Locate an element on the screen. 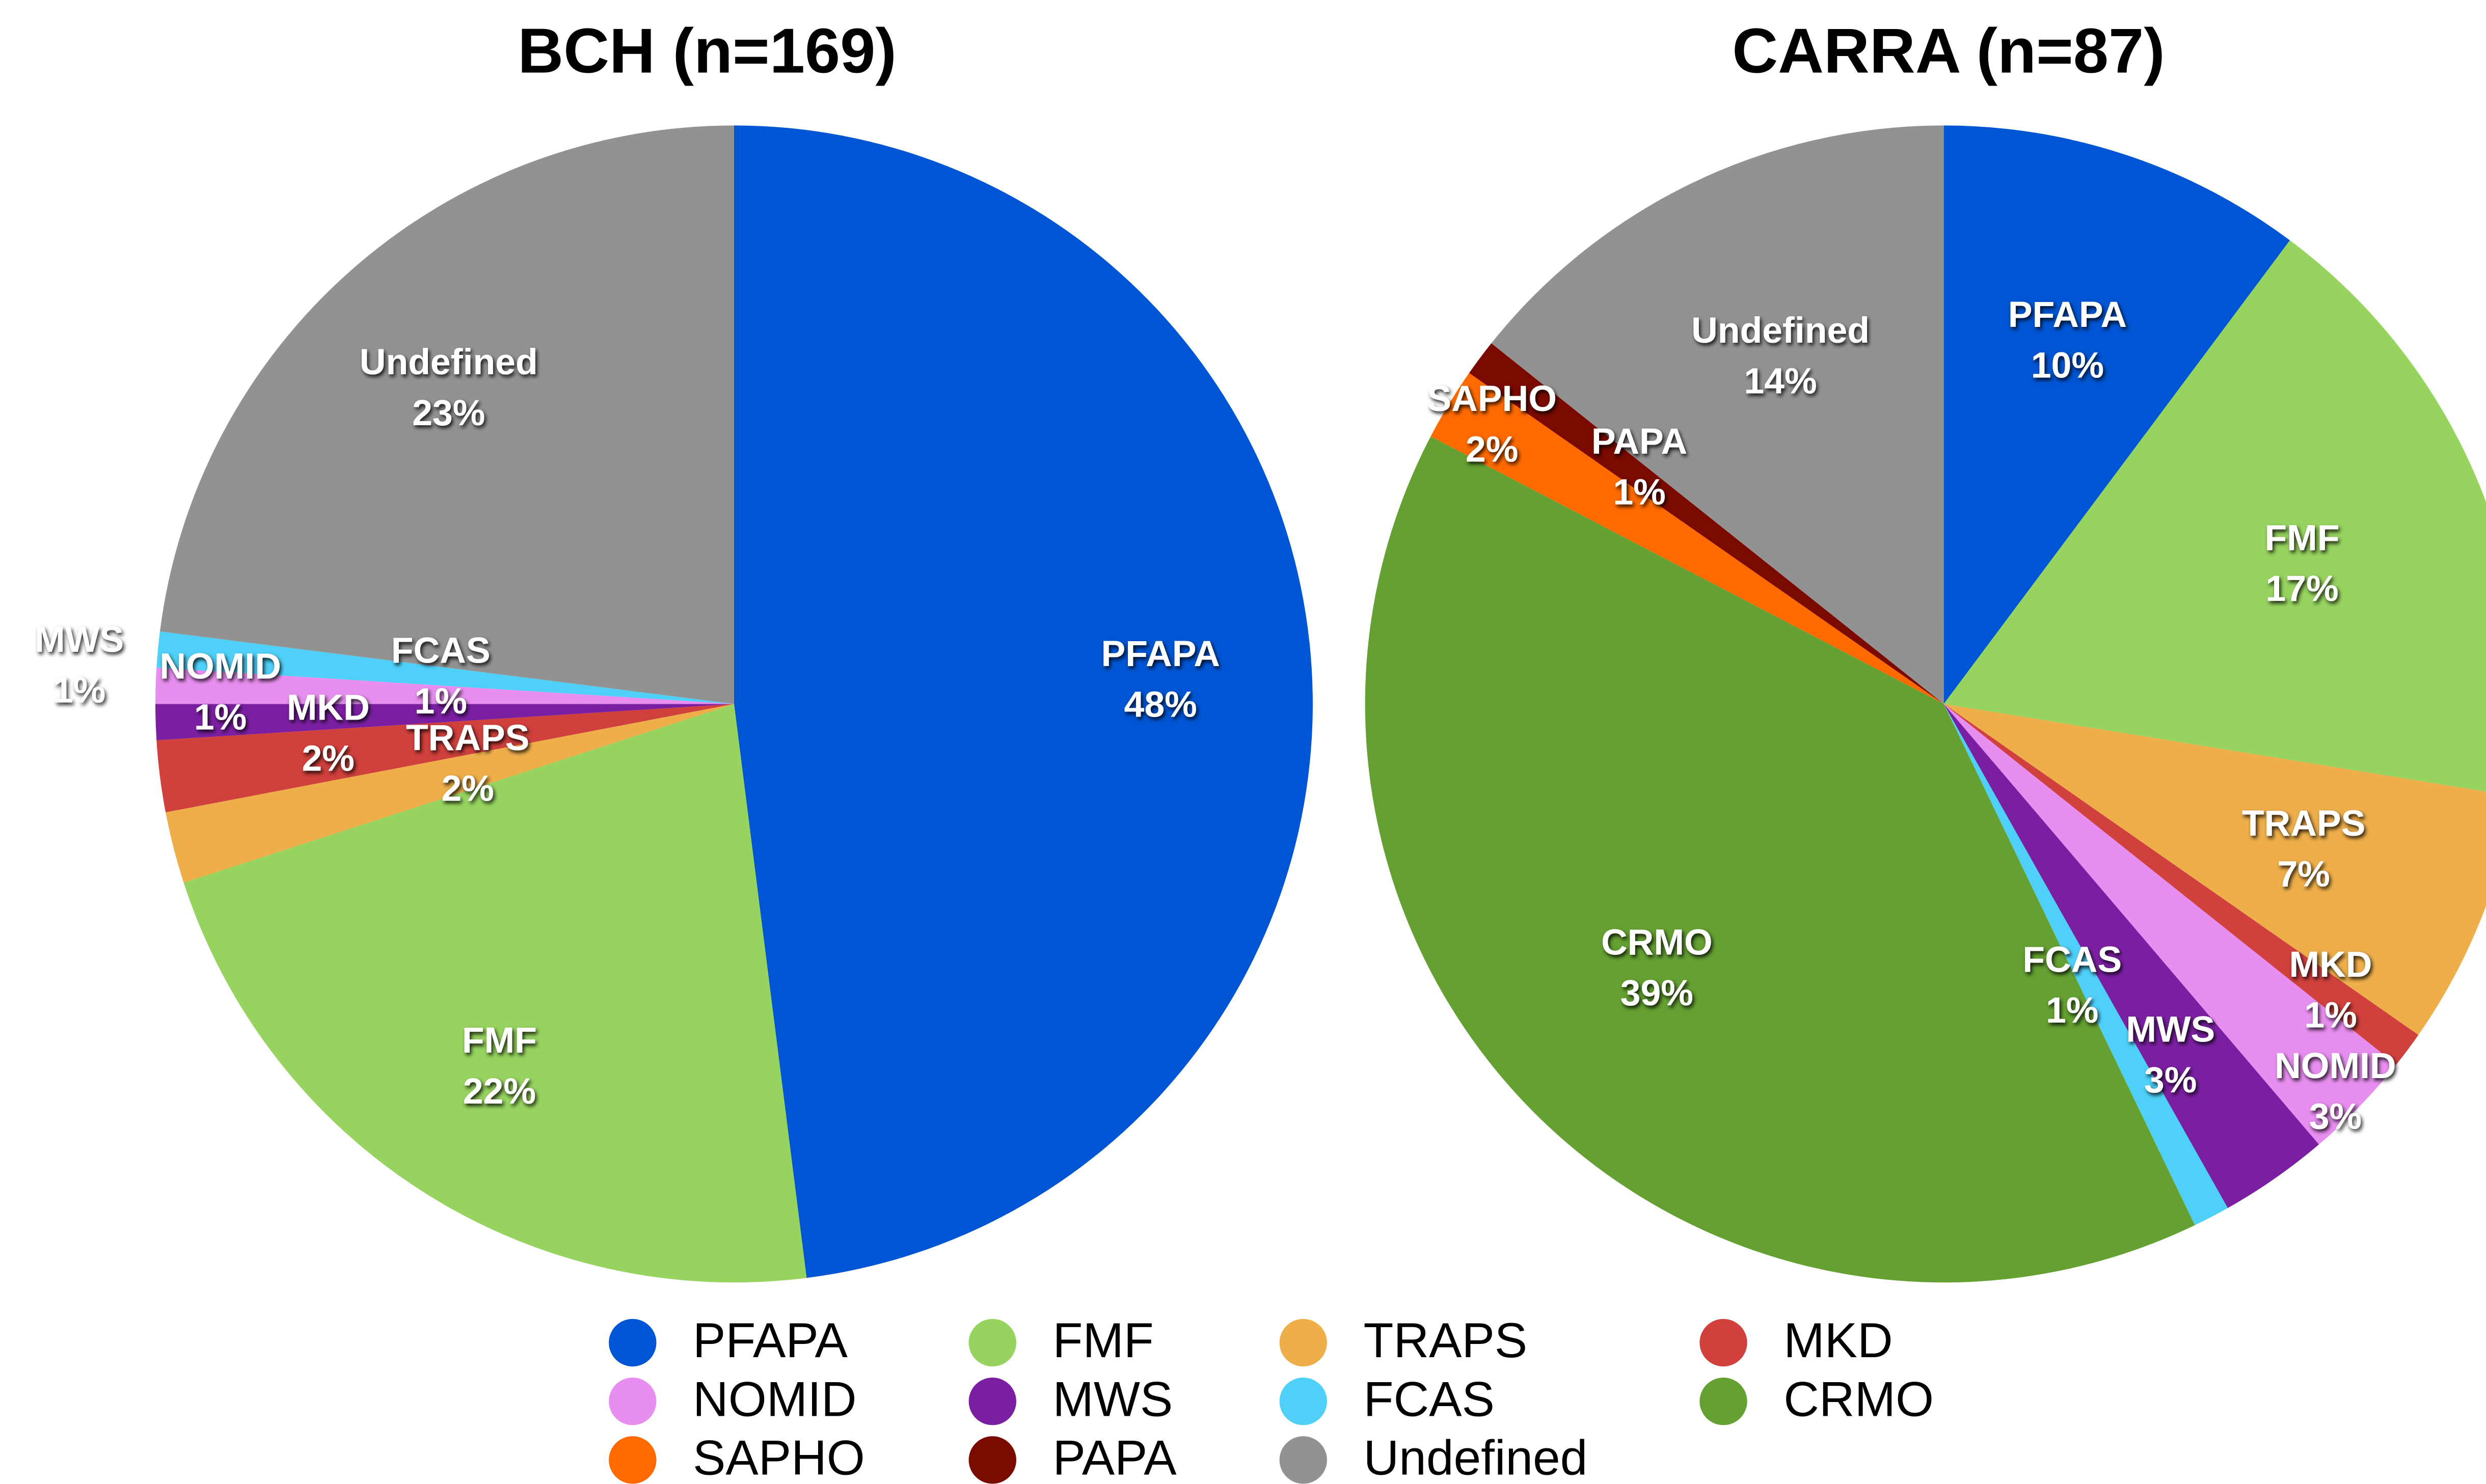 This screenshot has width=2486, height=1484. chart-title: CARRA (n=87) is located at coordinates (1948, 51).